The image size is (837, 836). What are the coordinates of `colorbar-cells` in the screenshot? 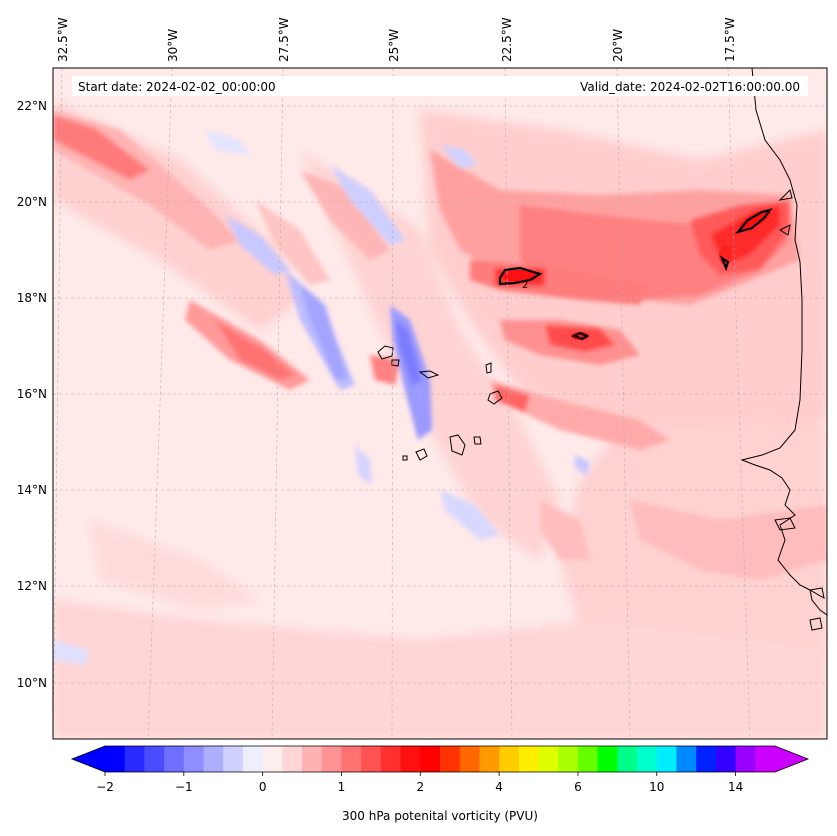 It's located at (440, 759).